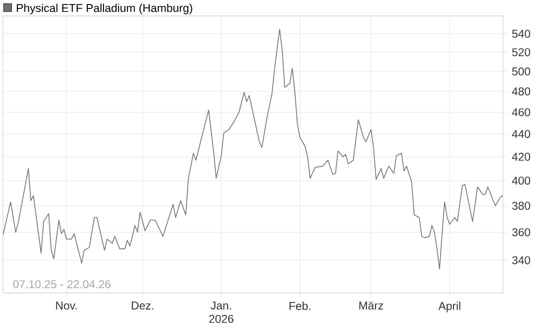  What do you see at coordinates (521, 232) in the screenshot?
I see `y-tick-label: 360` at bounding box center [521, 232].